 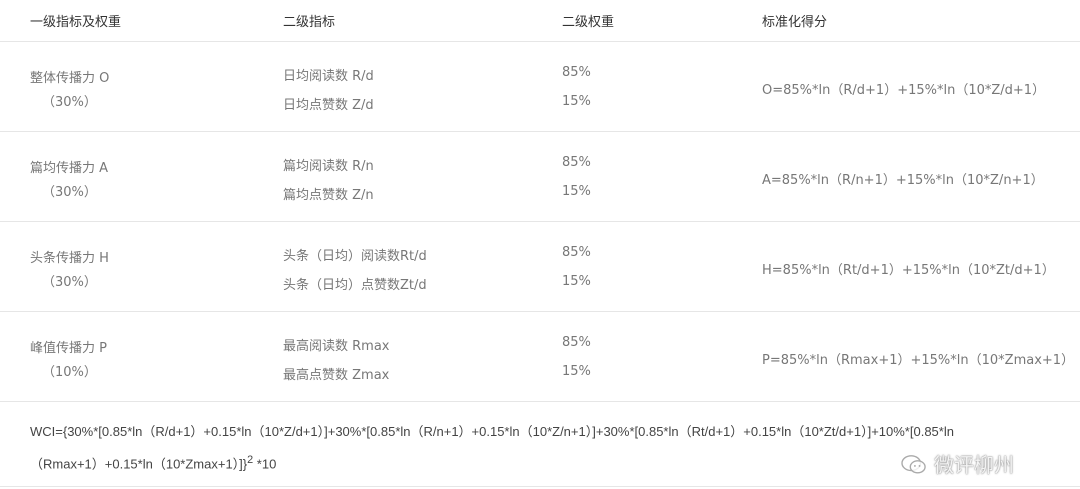 What do you see at coordinates (913, 464) in the screenshot?
I see `wechat-icon` at bounding box center [913, 464].